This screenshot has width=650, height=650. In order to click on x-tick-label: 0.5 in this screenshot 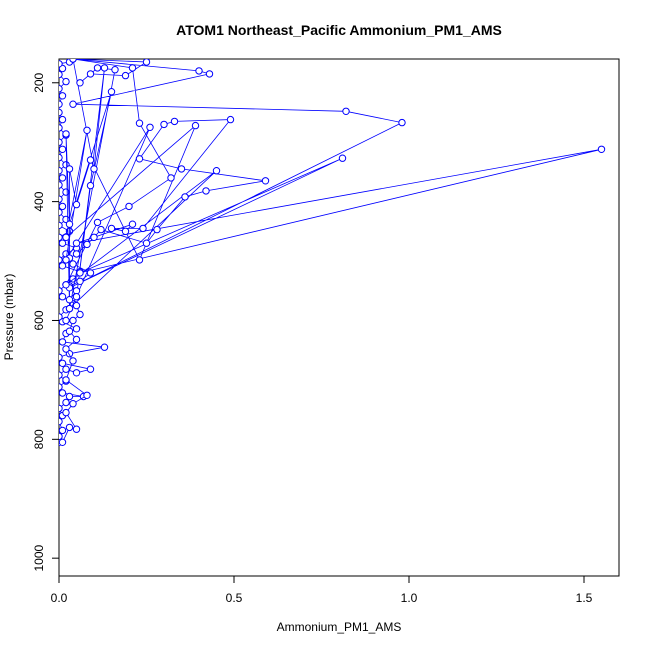, I will do `click(234, 598)`.